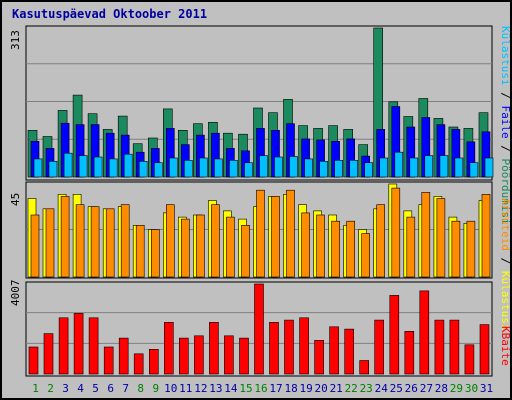 The width and height of the screenshot is (512, 400). What do you see at coordinates (200, 388) in the screenshot?
I see `day-label-12: 12` at bounding box center [200, 388].